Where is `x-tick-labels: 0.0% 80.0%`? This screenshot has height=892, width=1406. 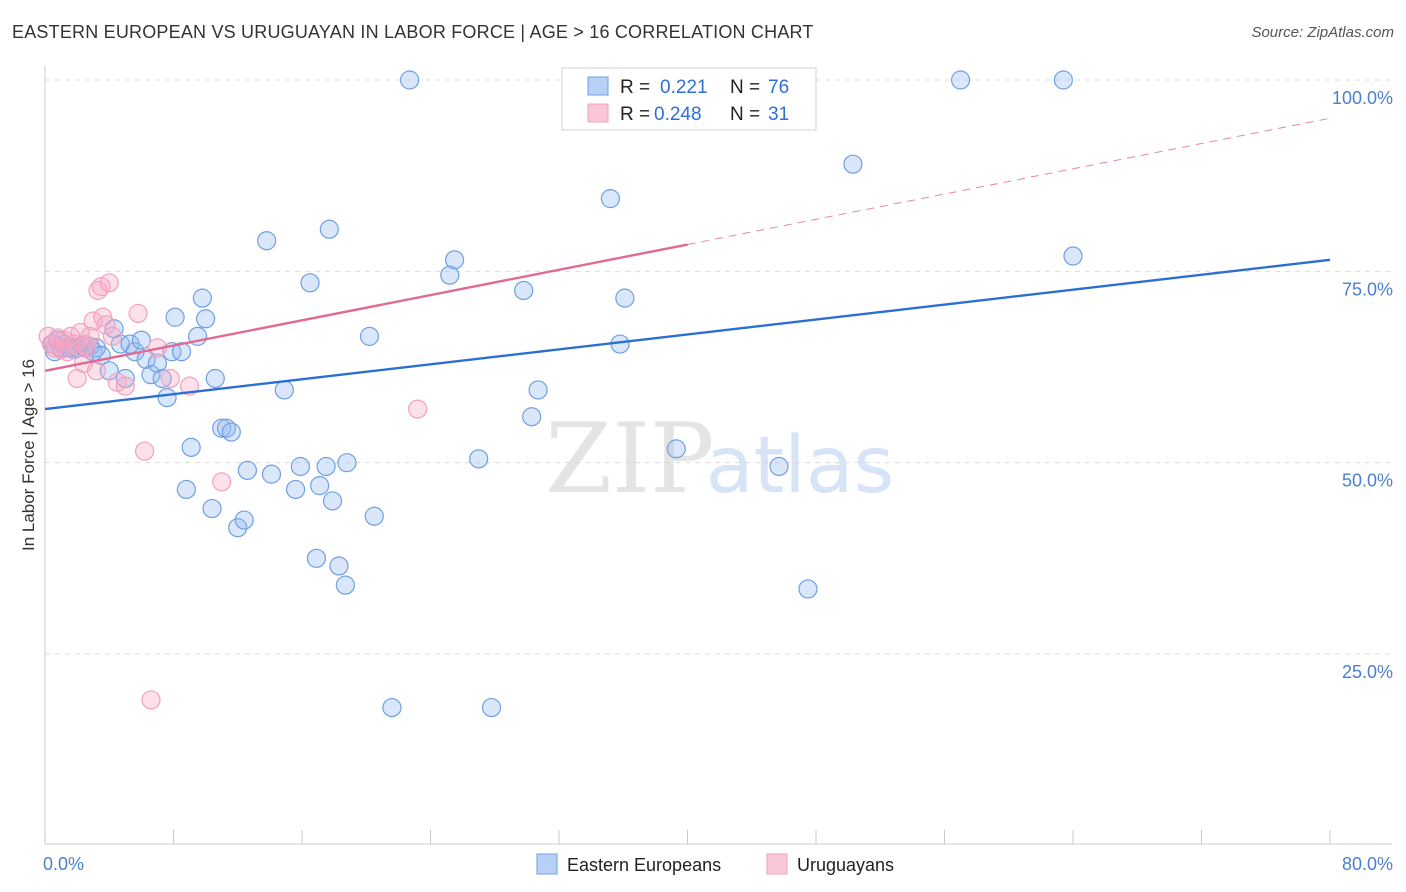
x-tick-labels: 0.0% 80.0% is located at coordinates (718, 864).